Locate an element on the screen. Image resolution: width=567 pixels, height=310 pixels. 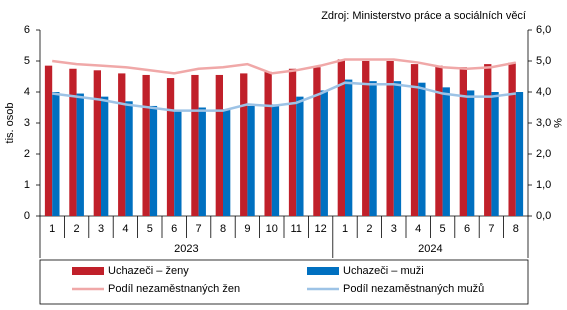
x-group-label: 2023 is located at coordinates (186, 249).